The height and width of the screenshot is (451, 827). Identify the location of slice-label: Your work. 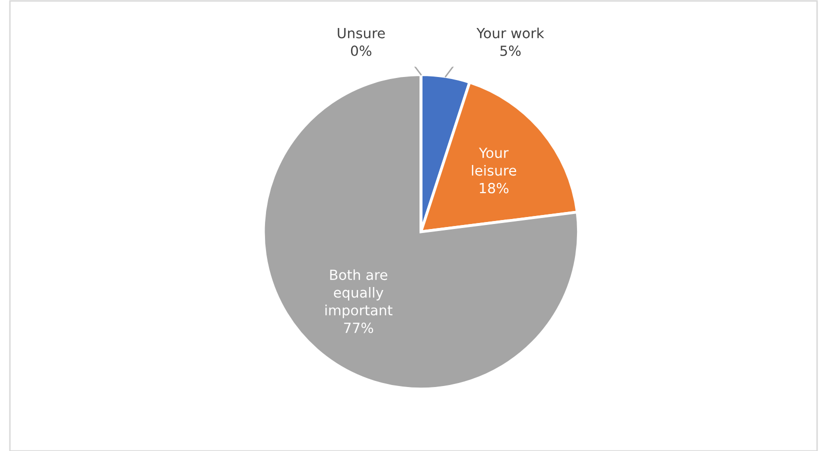
(510, 33).